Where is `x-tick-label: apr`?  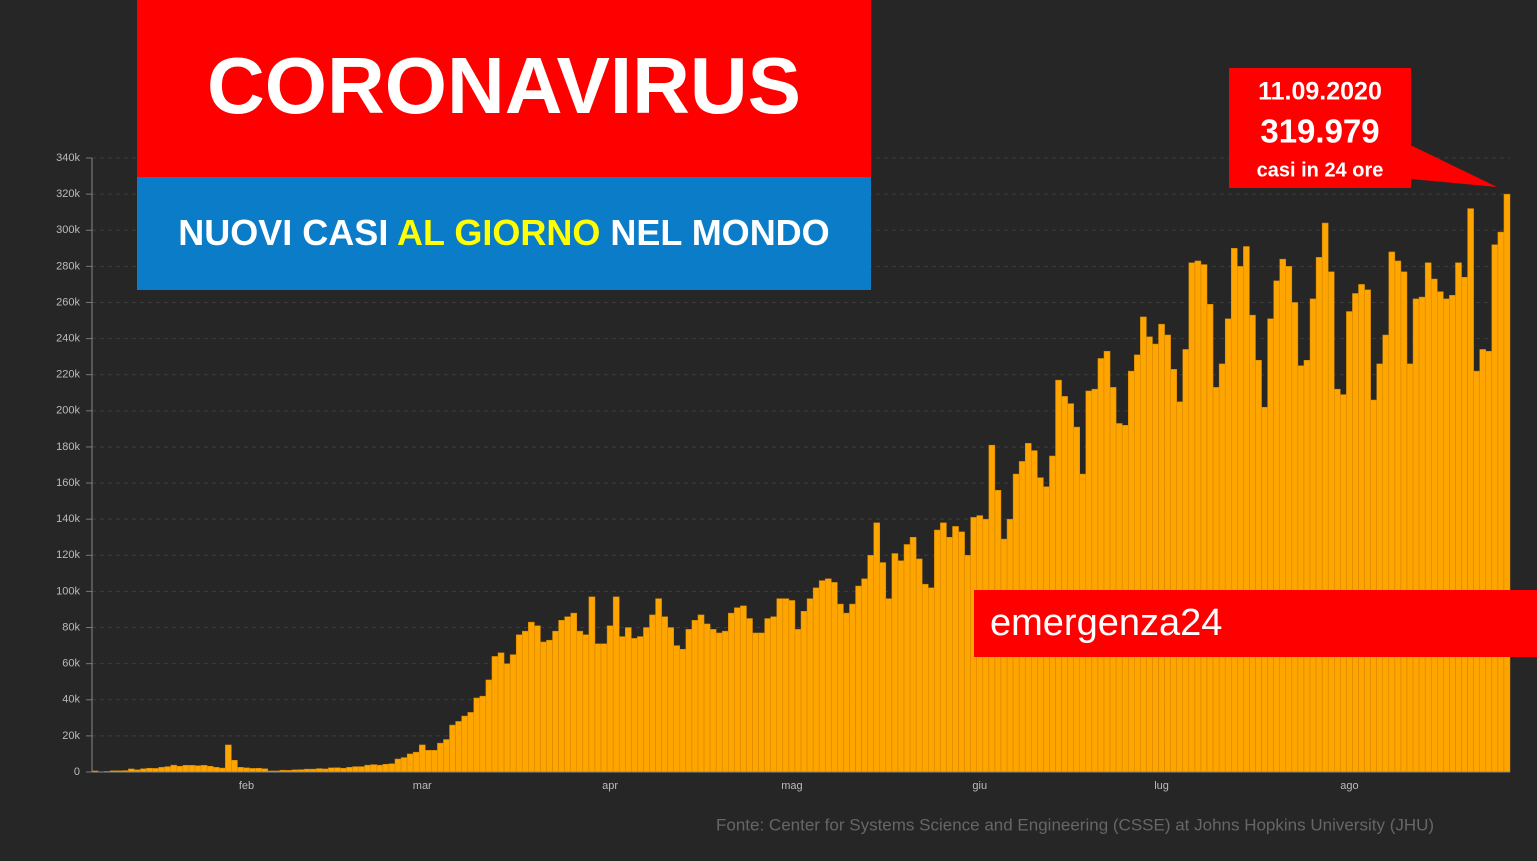
x-tick-label: apr is located at coordinates (610, 786).